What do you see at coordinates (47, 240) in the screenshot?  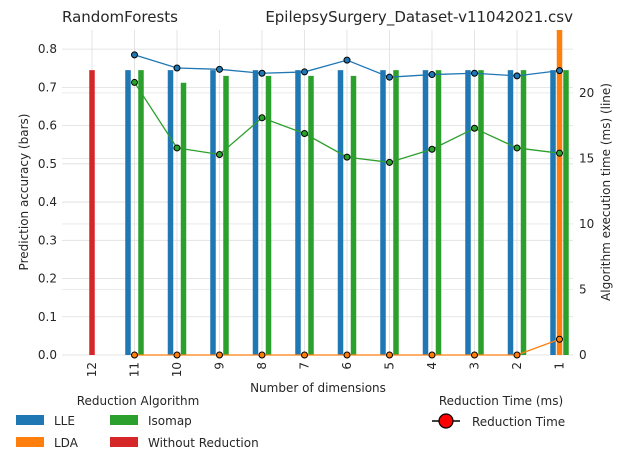 I see `y-tick-label-left: 0.3` at bounding box center [47, 240].